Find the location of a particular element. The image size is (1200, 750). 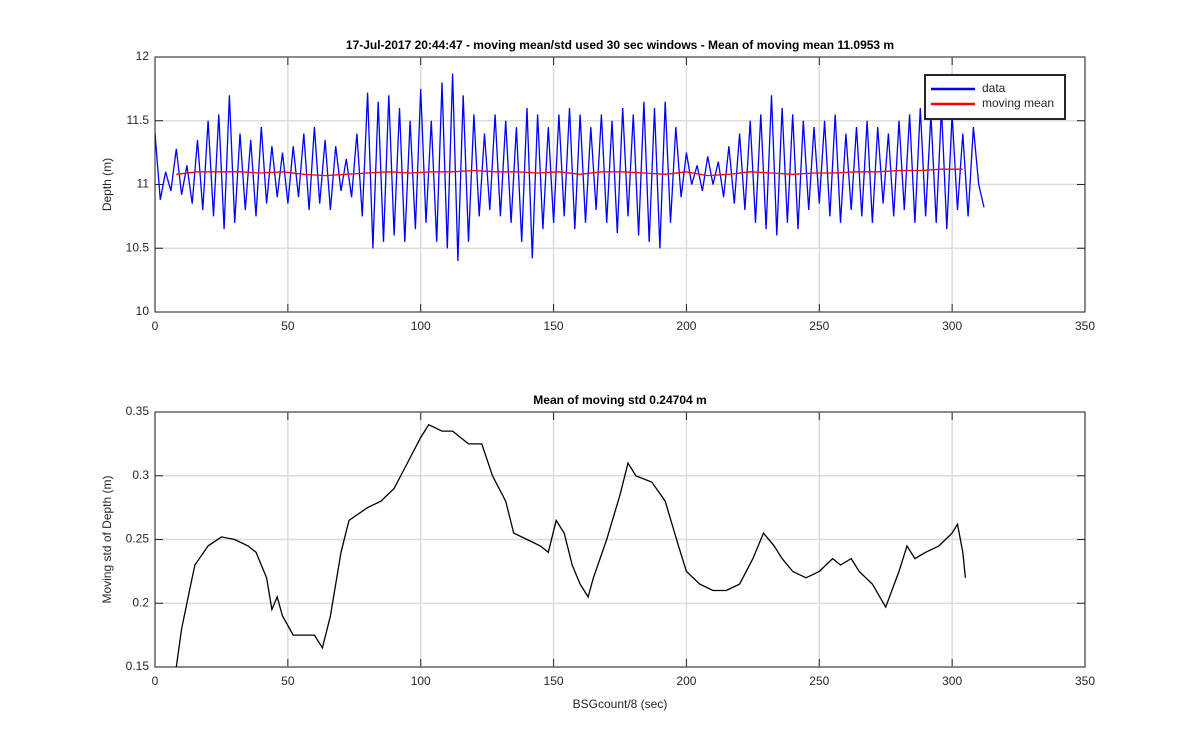

legend-label: moving mean is located at coordinates (1018, 103).